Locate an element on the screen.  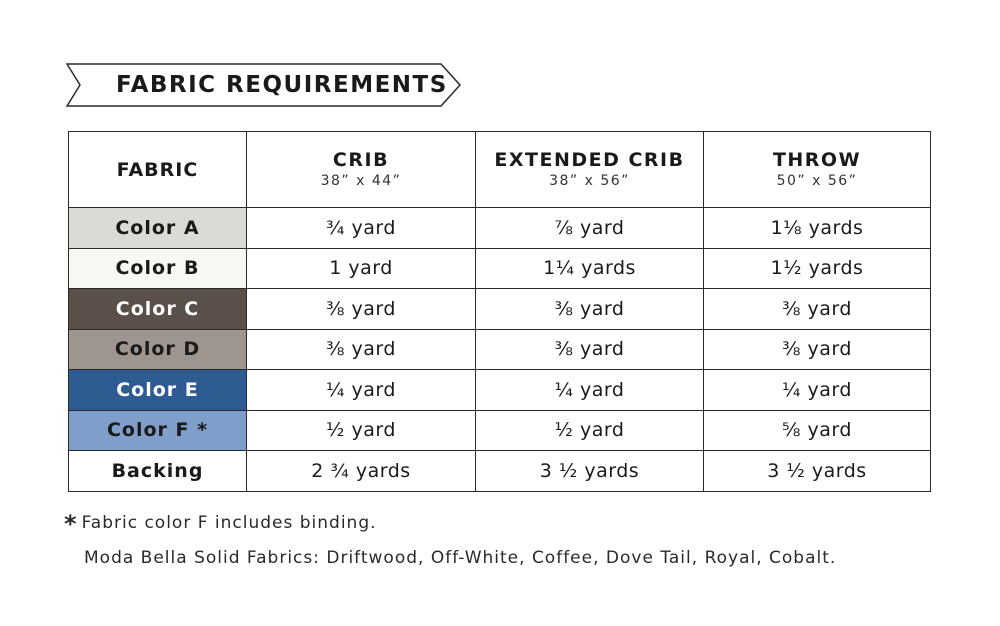
amount-cell: ⅝ yard is located at coordinates (817, 430).